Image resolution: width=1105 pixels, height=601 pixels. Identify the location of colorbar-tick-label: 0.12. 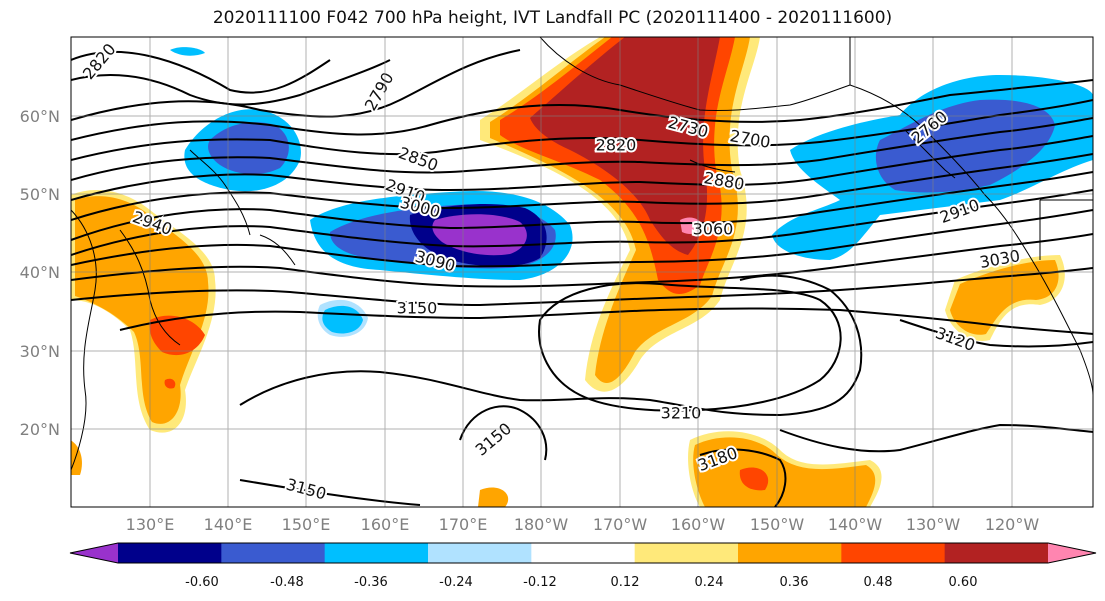
(625, 582).